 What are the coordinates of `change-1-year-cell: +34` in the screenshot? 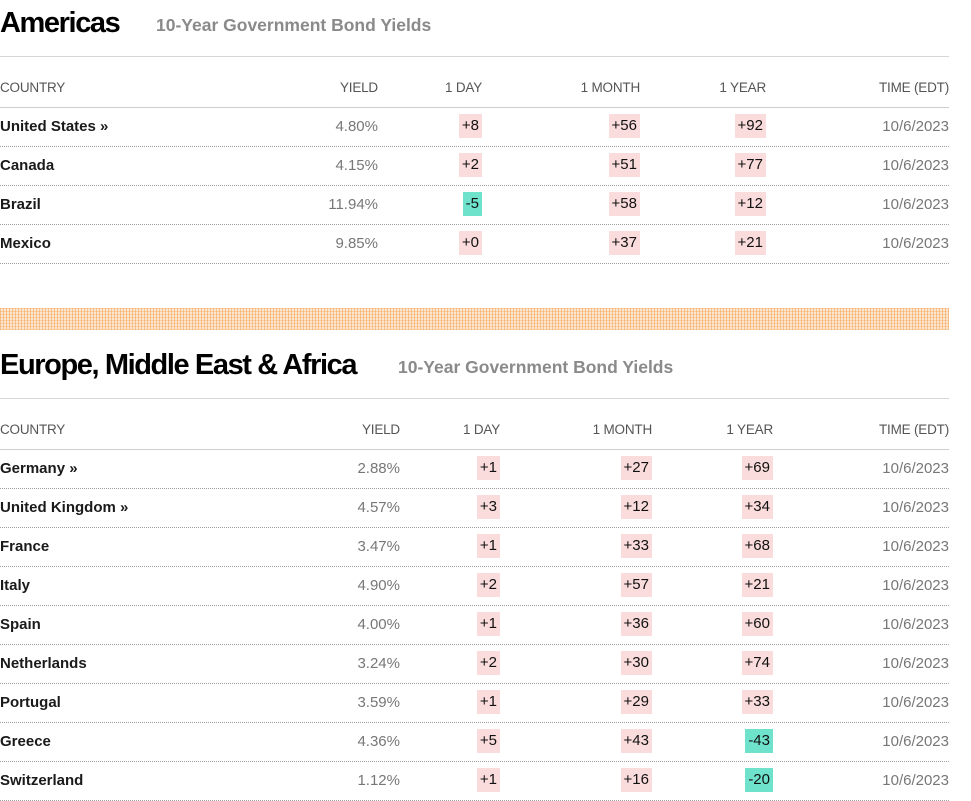 It's located at (743, 509).